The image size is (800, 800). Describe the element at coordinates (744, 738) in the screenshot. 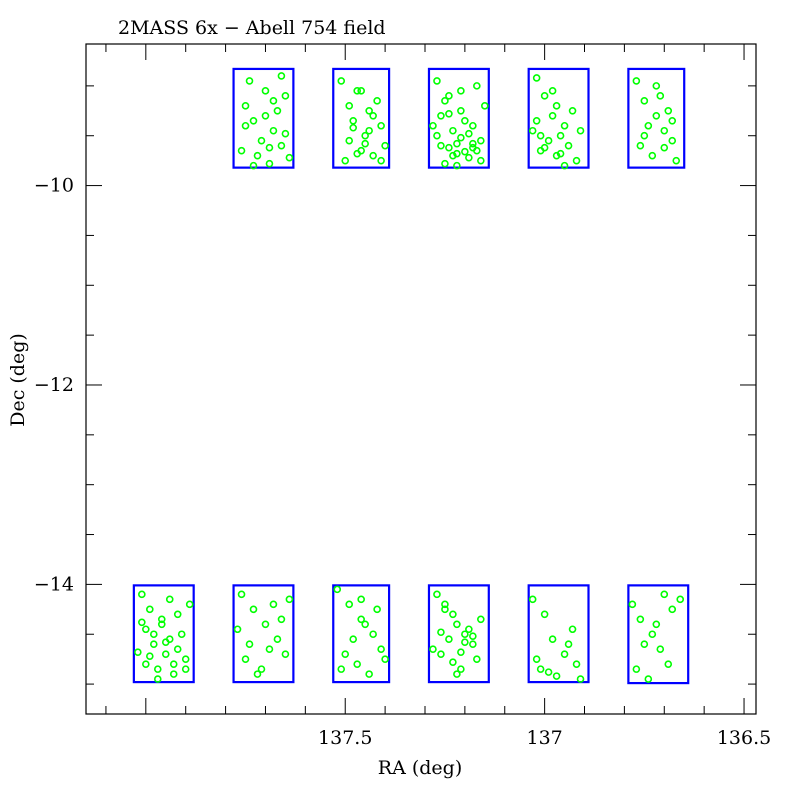

I see `x-tick-label: 136.5` at that location.